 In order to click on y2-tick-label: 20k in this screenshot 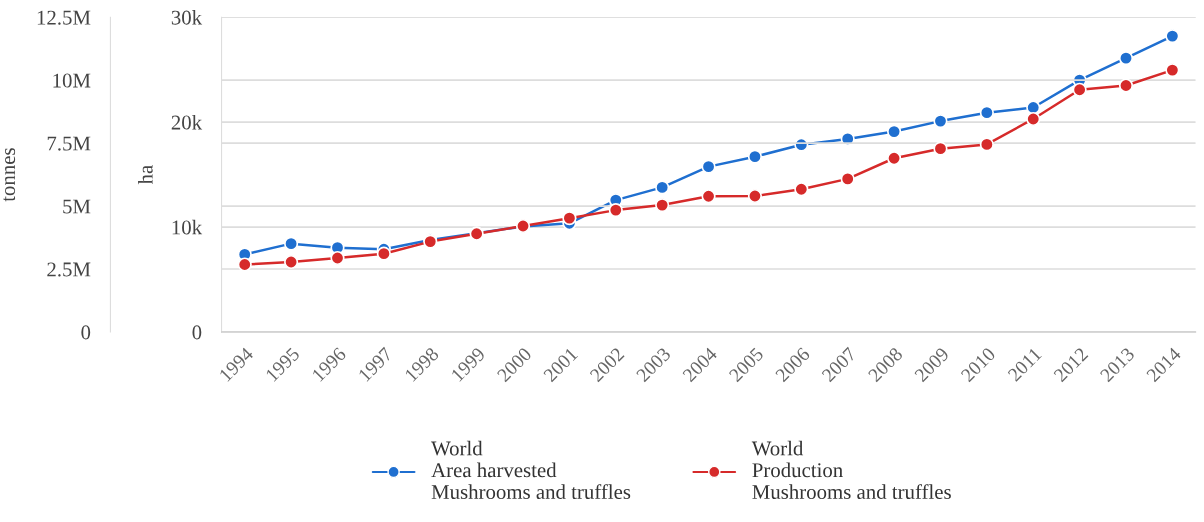, I will do `click(187, 122)`.